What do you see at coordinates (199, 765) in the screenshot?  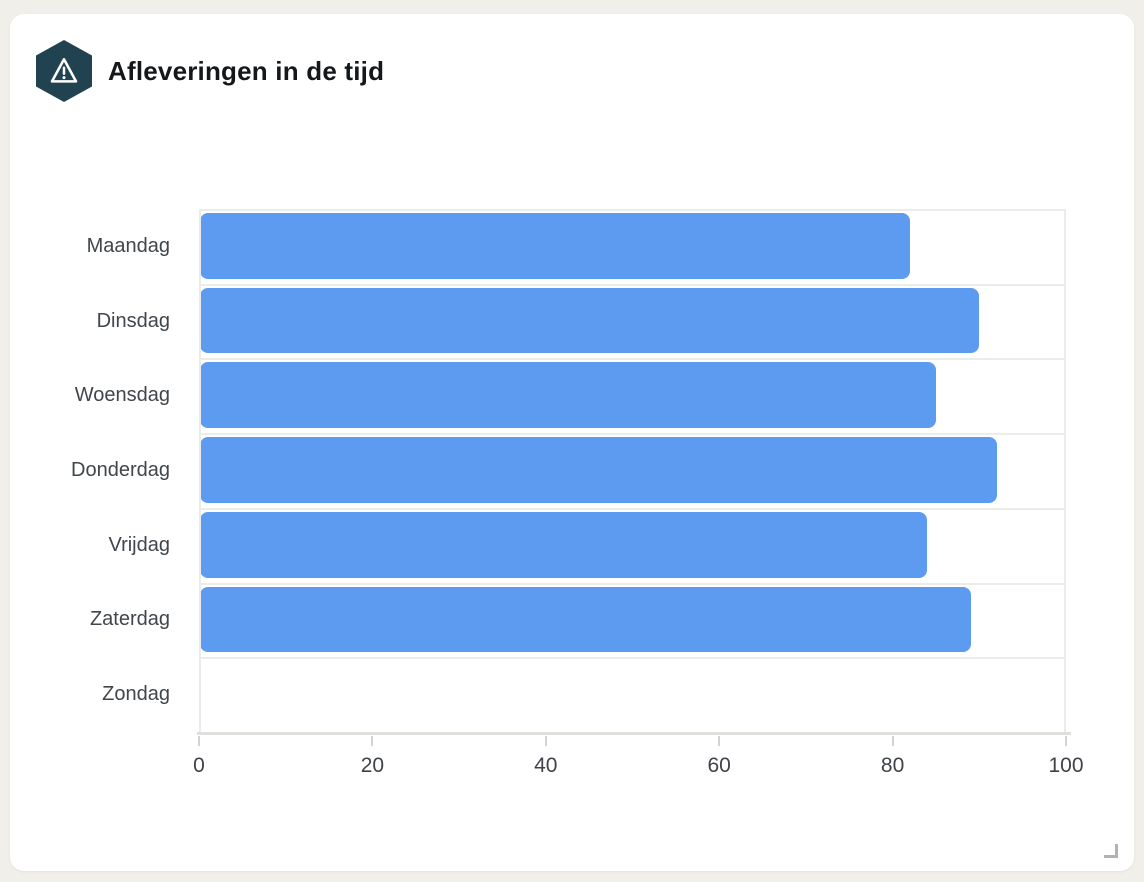 I see `x-axis-tick-label-0: 0` at bounding box center [199, 765].